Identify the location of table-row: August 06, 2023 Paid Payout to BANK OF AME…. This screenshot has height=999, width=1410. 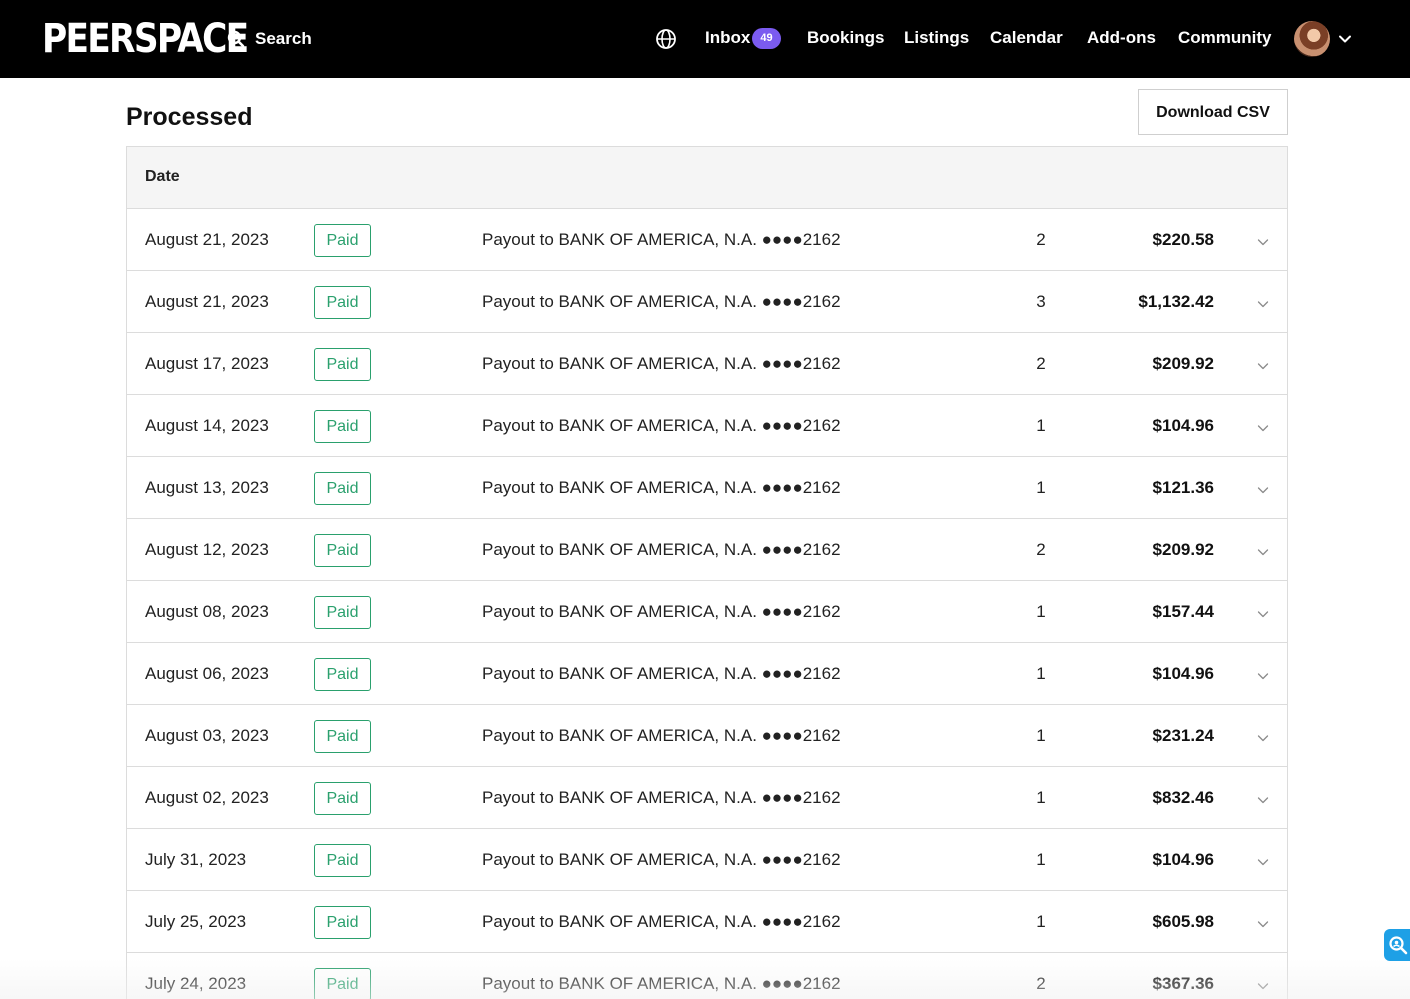
(707, 674).